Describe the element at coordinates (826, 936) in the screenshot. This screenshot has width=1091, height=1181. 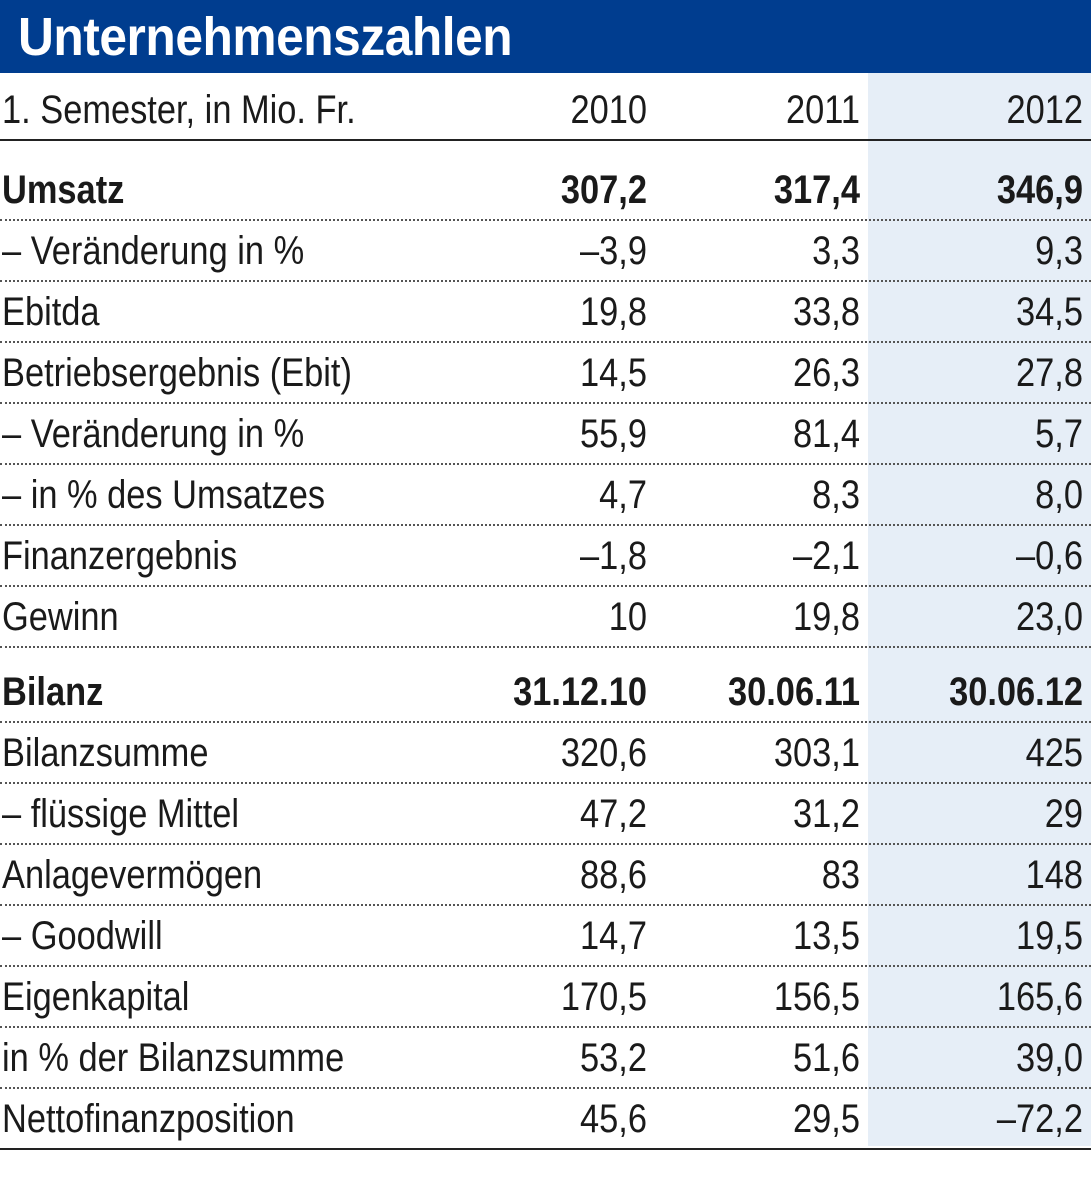
I see `cell-value: 13,5` at that location.